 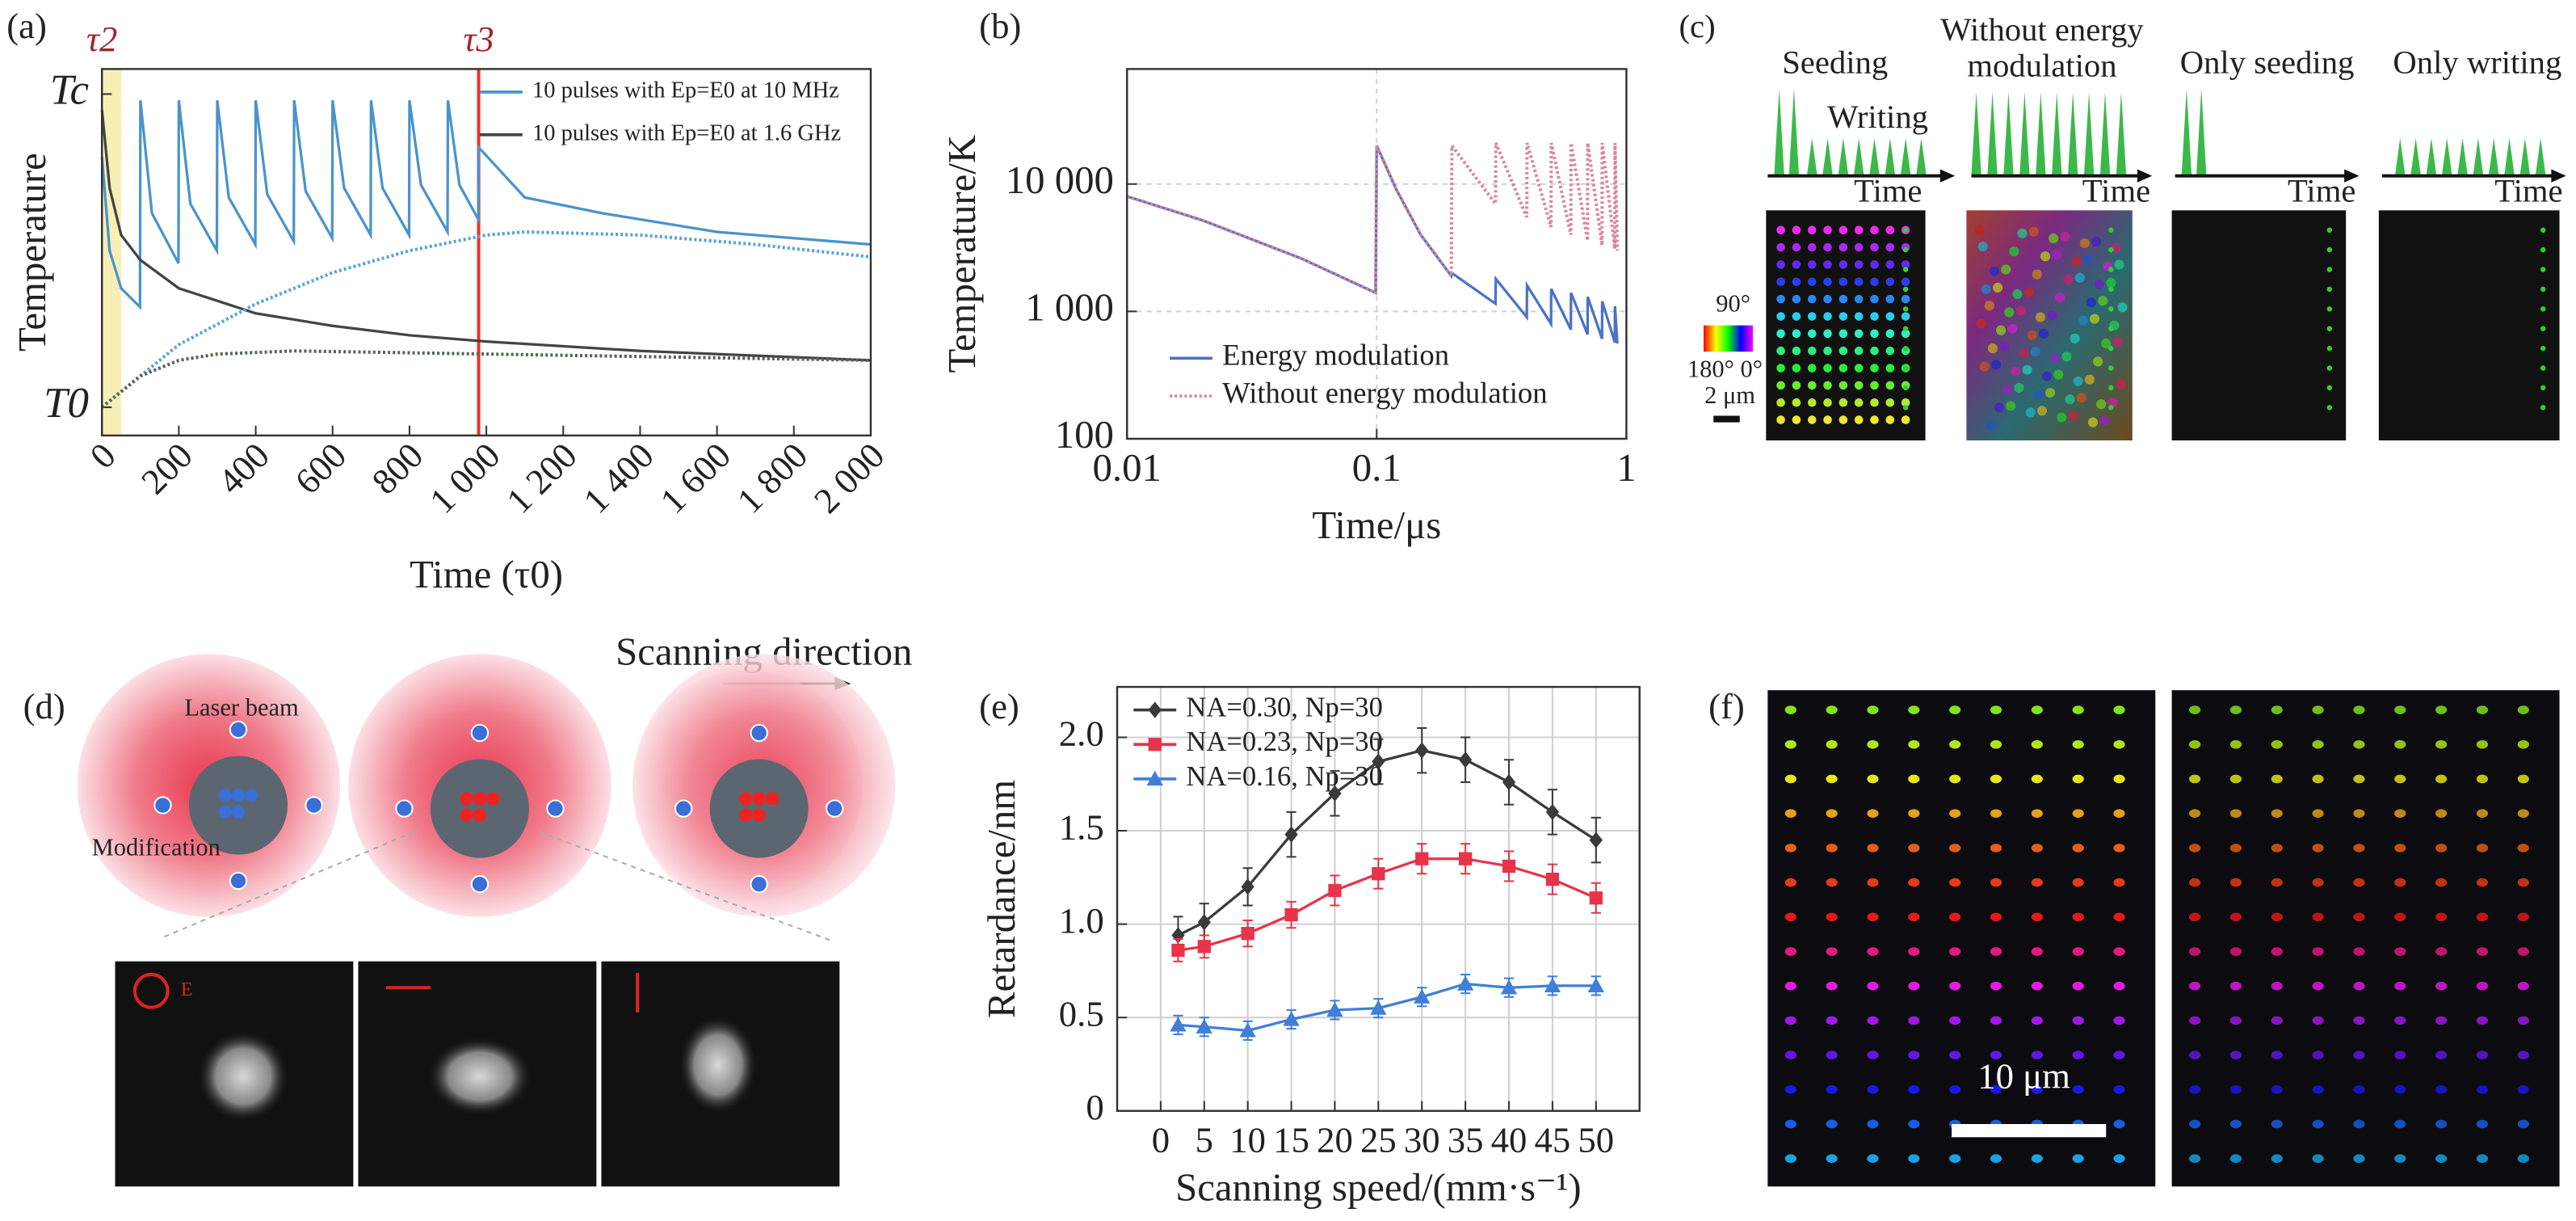 I want to click on y-tick-label: T0, so click(x=67, y=403).